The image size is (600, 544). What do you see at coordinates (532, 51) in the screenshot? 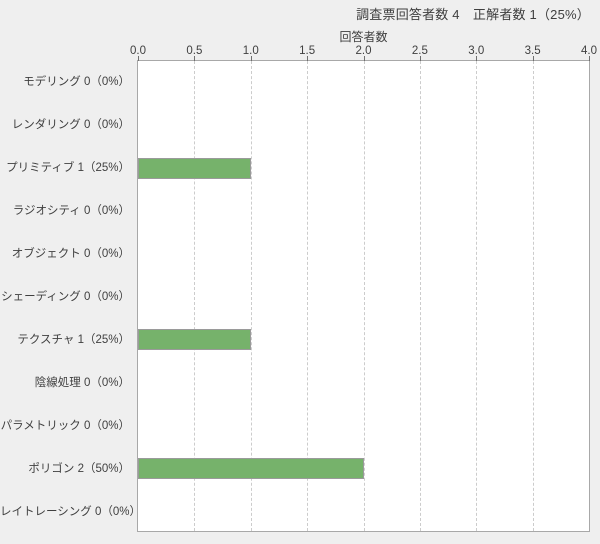
I see `x-tick-label-7: 3.5` at bounding box center [532, 51].